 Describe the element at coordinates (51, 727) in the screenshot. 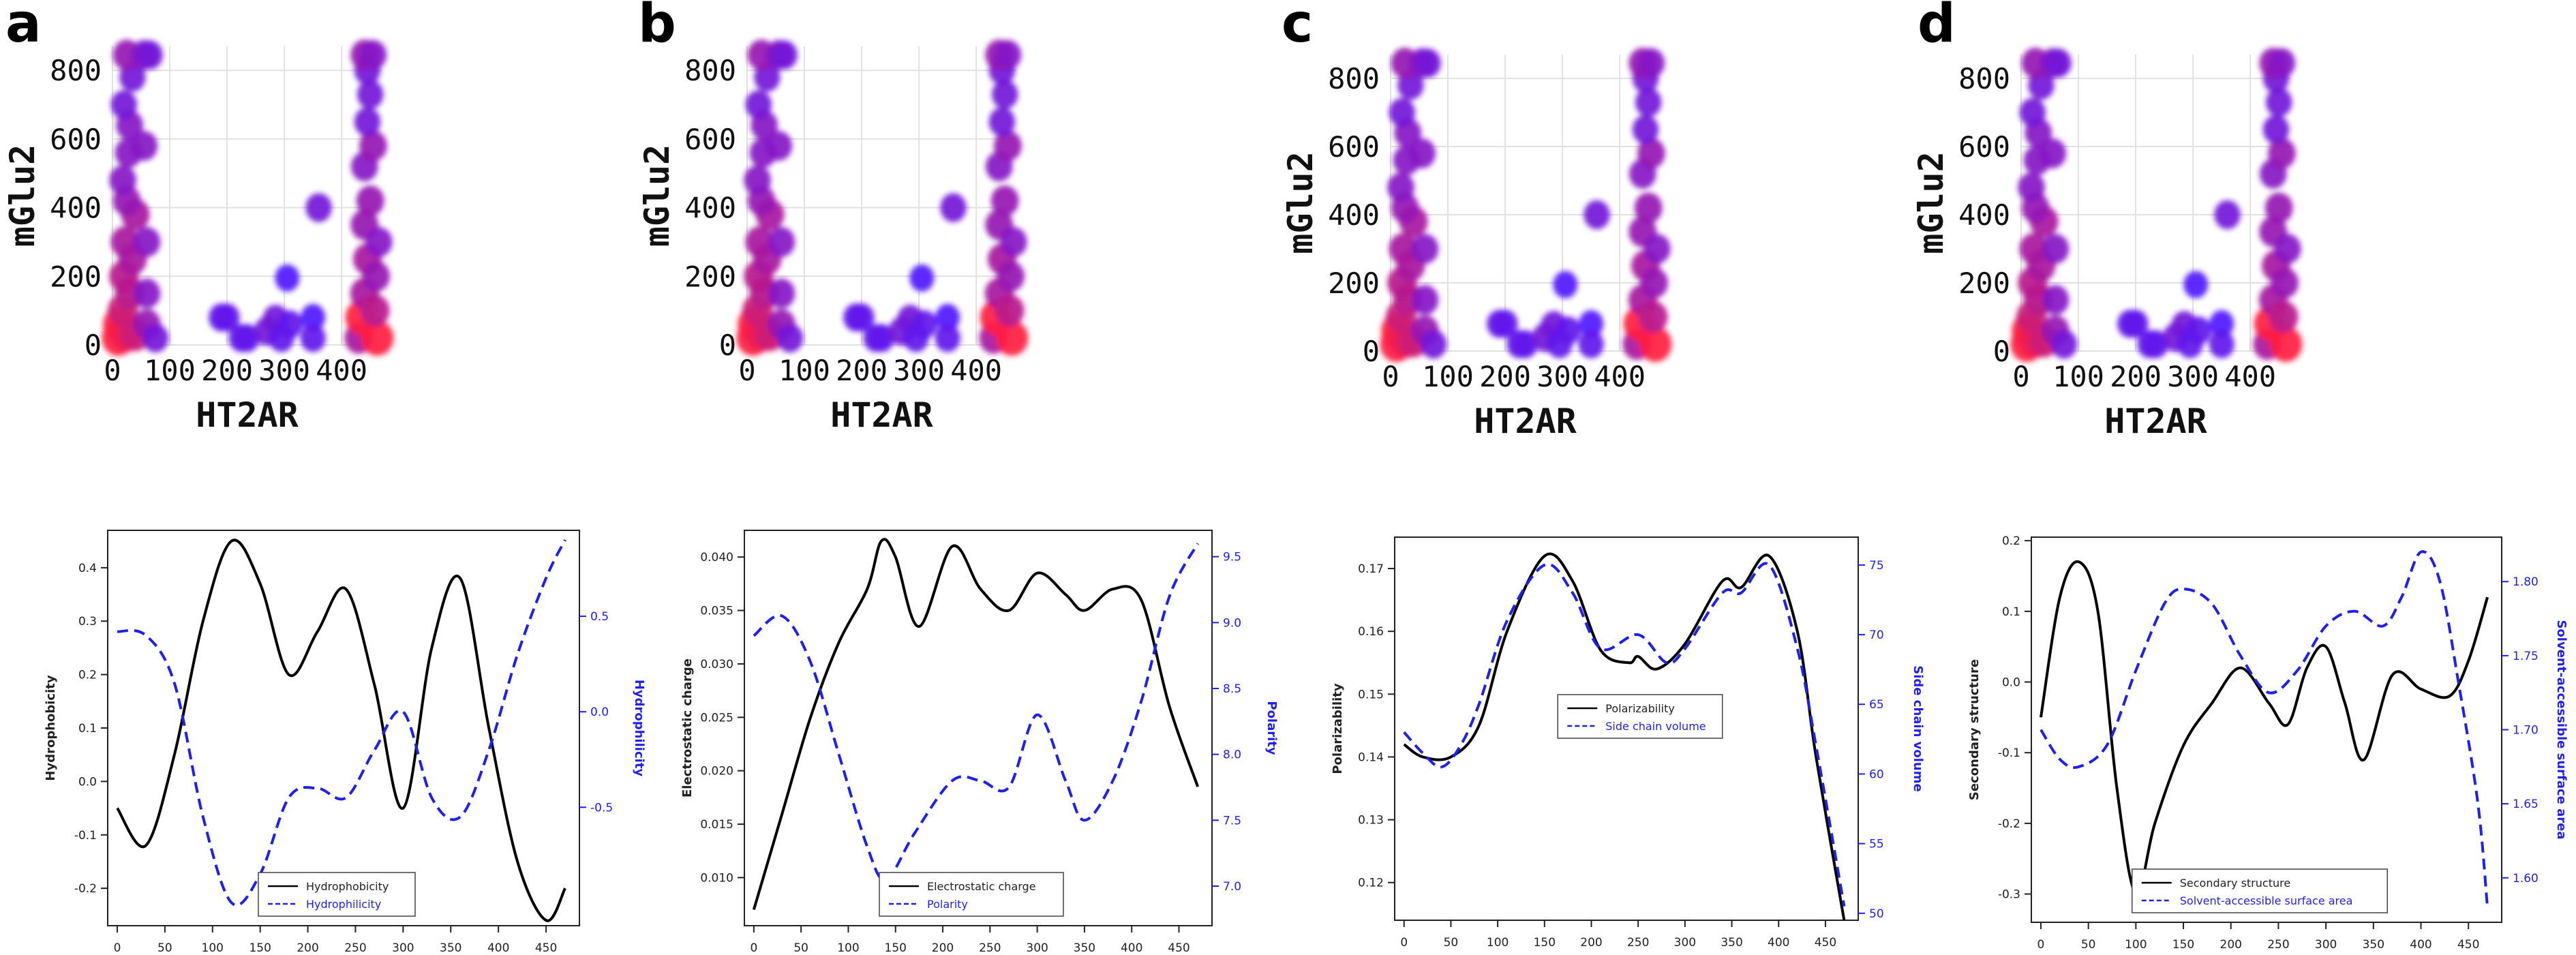

I see `y-axis-label: Hydrophobicity` at that location.